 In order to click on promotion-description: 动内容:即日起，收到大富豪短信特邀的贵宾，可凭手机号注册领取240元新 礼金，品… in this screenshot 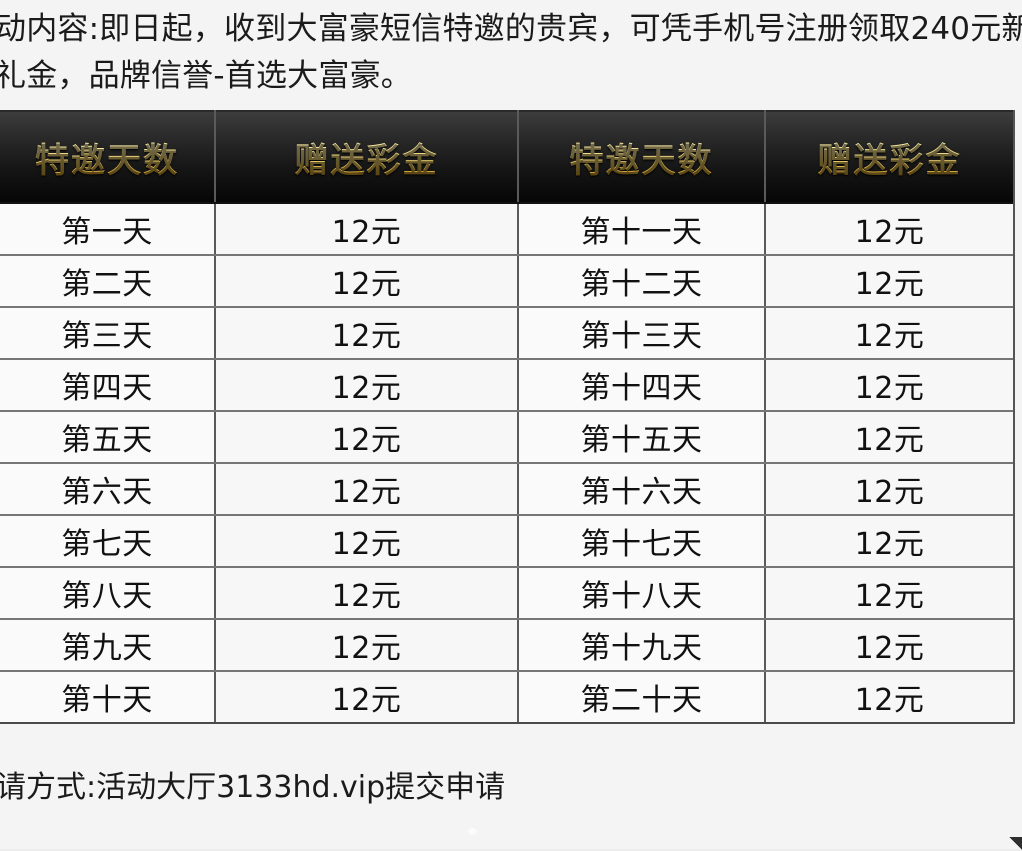, I will do `click(511, 53)`.